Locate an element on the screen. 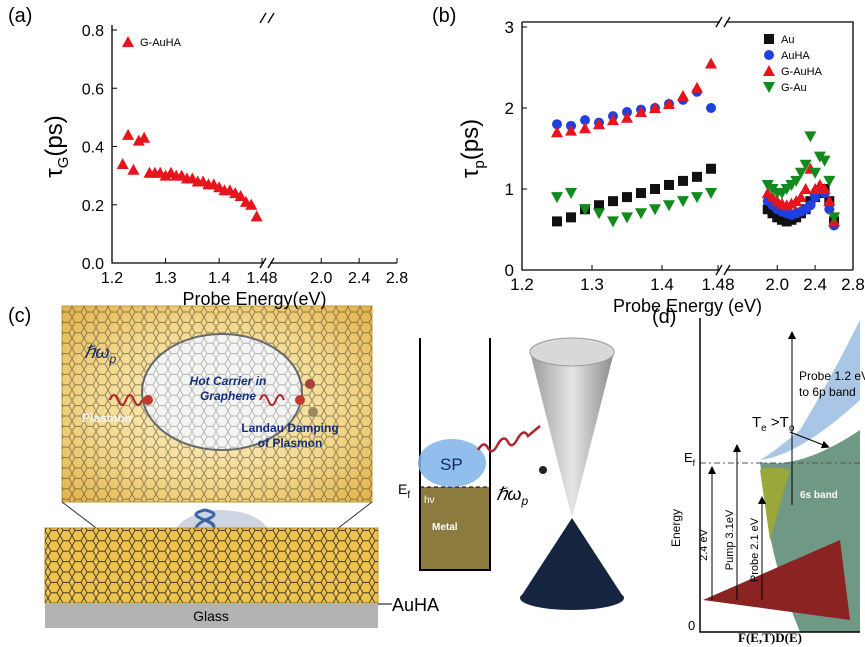 The width and height of the screenshot is (865, 647). omega: ℏωp is located at coordinates (100, 354).